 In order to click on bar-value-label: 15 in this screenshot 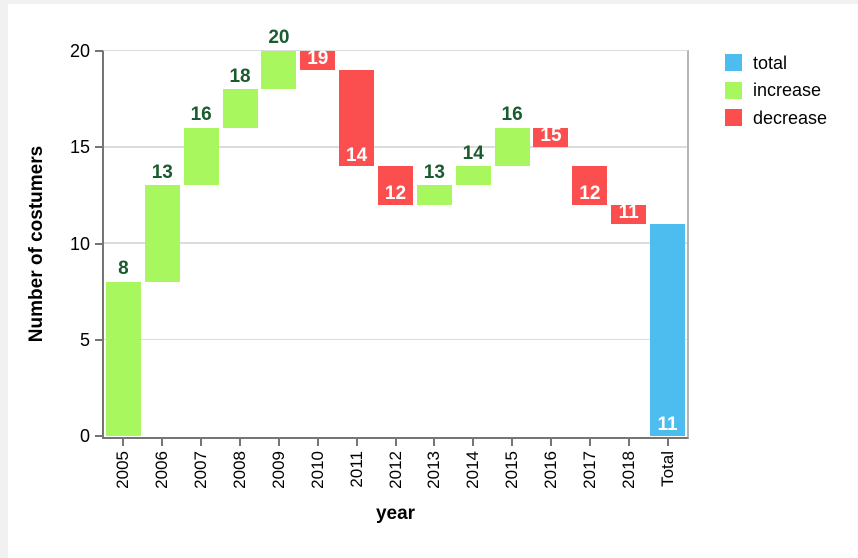, I will do `click(551, 136)`.